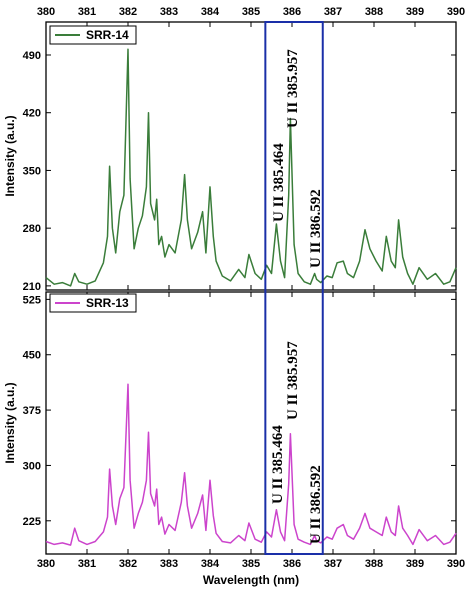 Image resolution: width=474 pixels, height=590 pixels. I want to click on top-x-tick-label: 380, so click(46, 12).